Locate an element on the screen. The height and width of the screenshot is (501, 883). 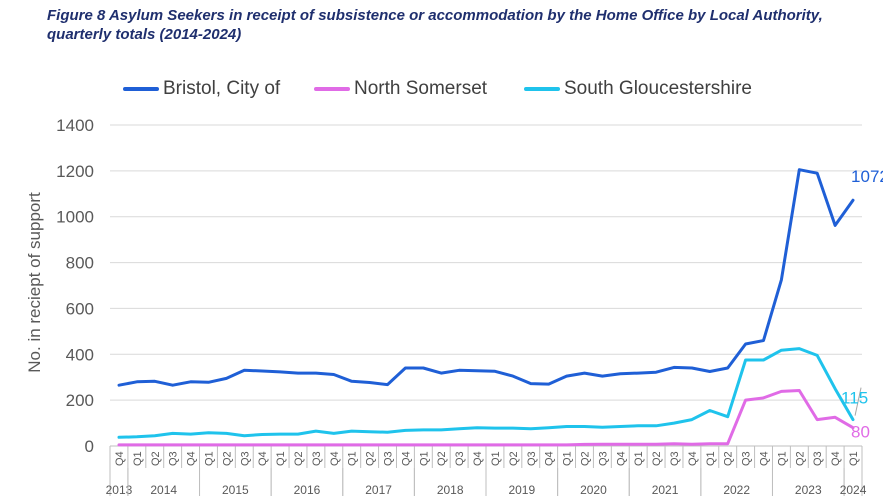
legend-swatch-south-gloucestershire is located at coordinates (542, 89).